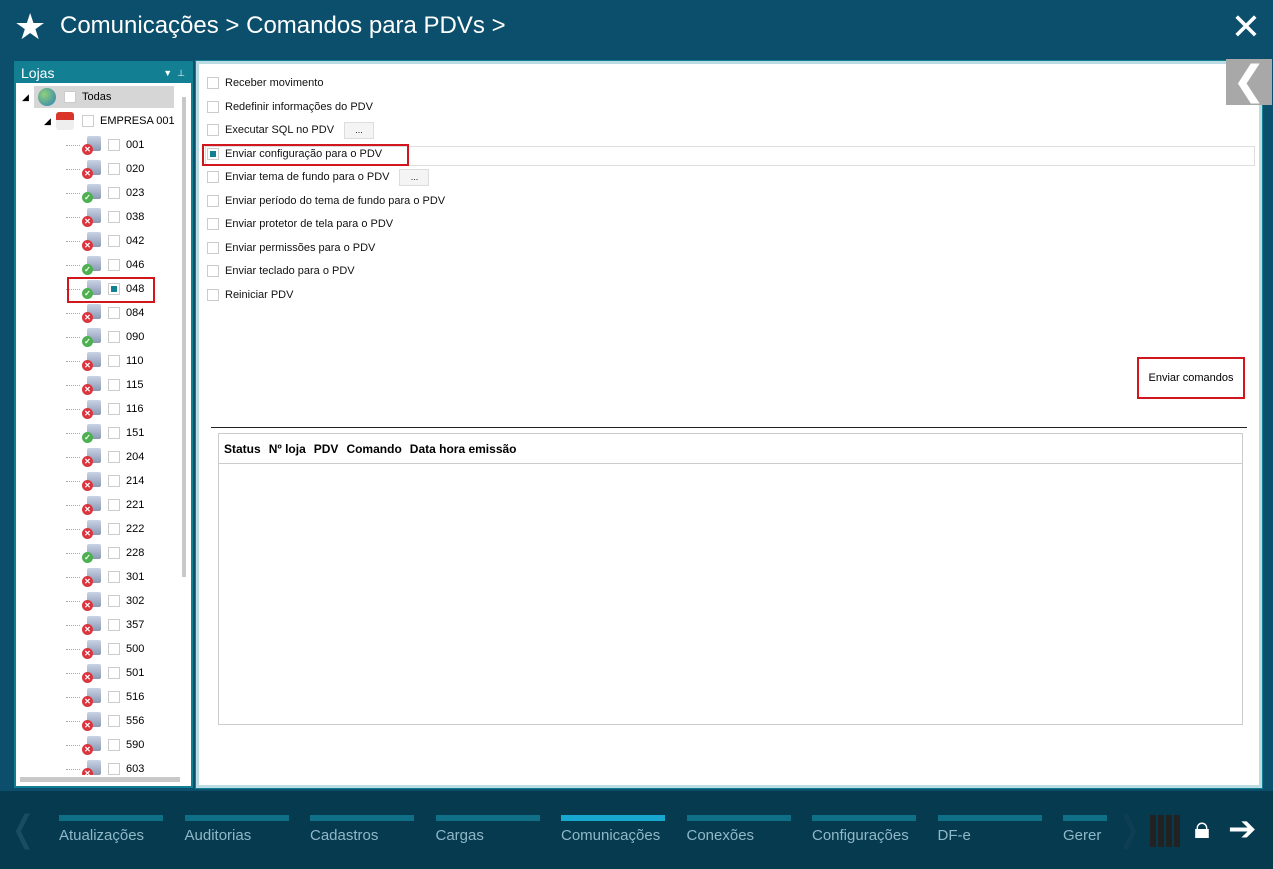 Image resolution: width=1273 pixels, height=869 pixels. I want to click on star-icon: ★, so click(30, 27).